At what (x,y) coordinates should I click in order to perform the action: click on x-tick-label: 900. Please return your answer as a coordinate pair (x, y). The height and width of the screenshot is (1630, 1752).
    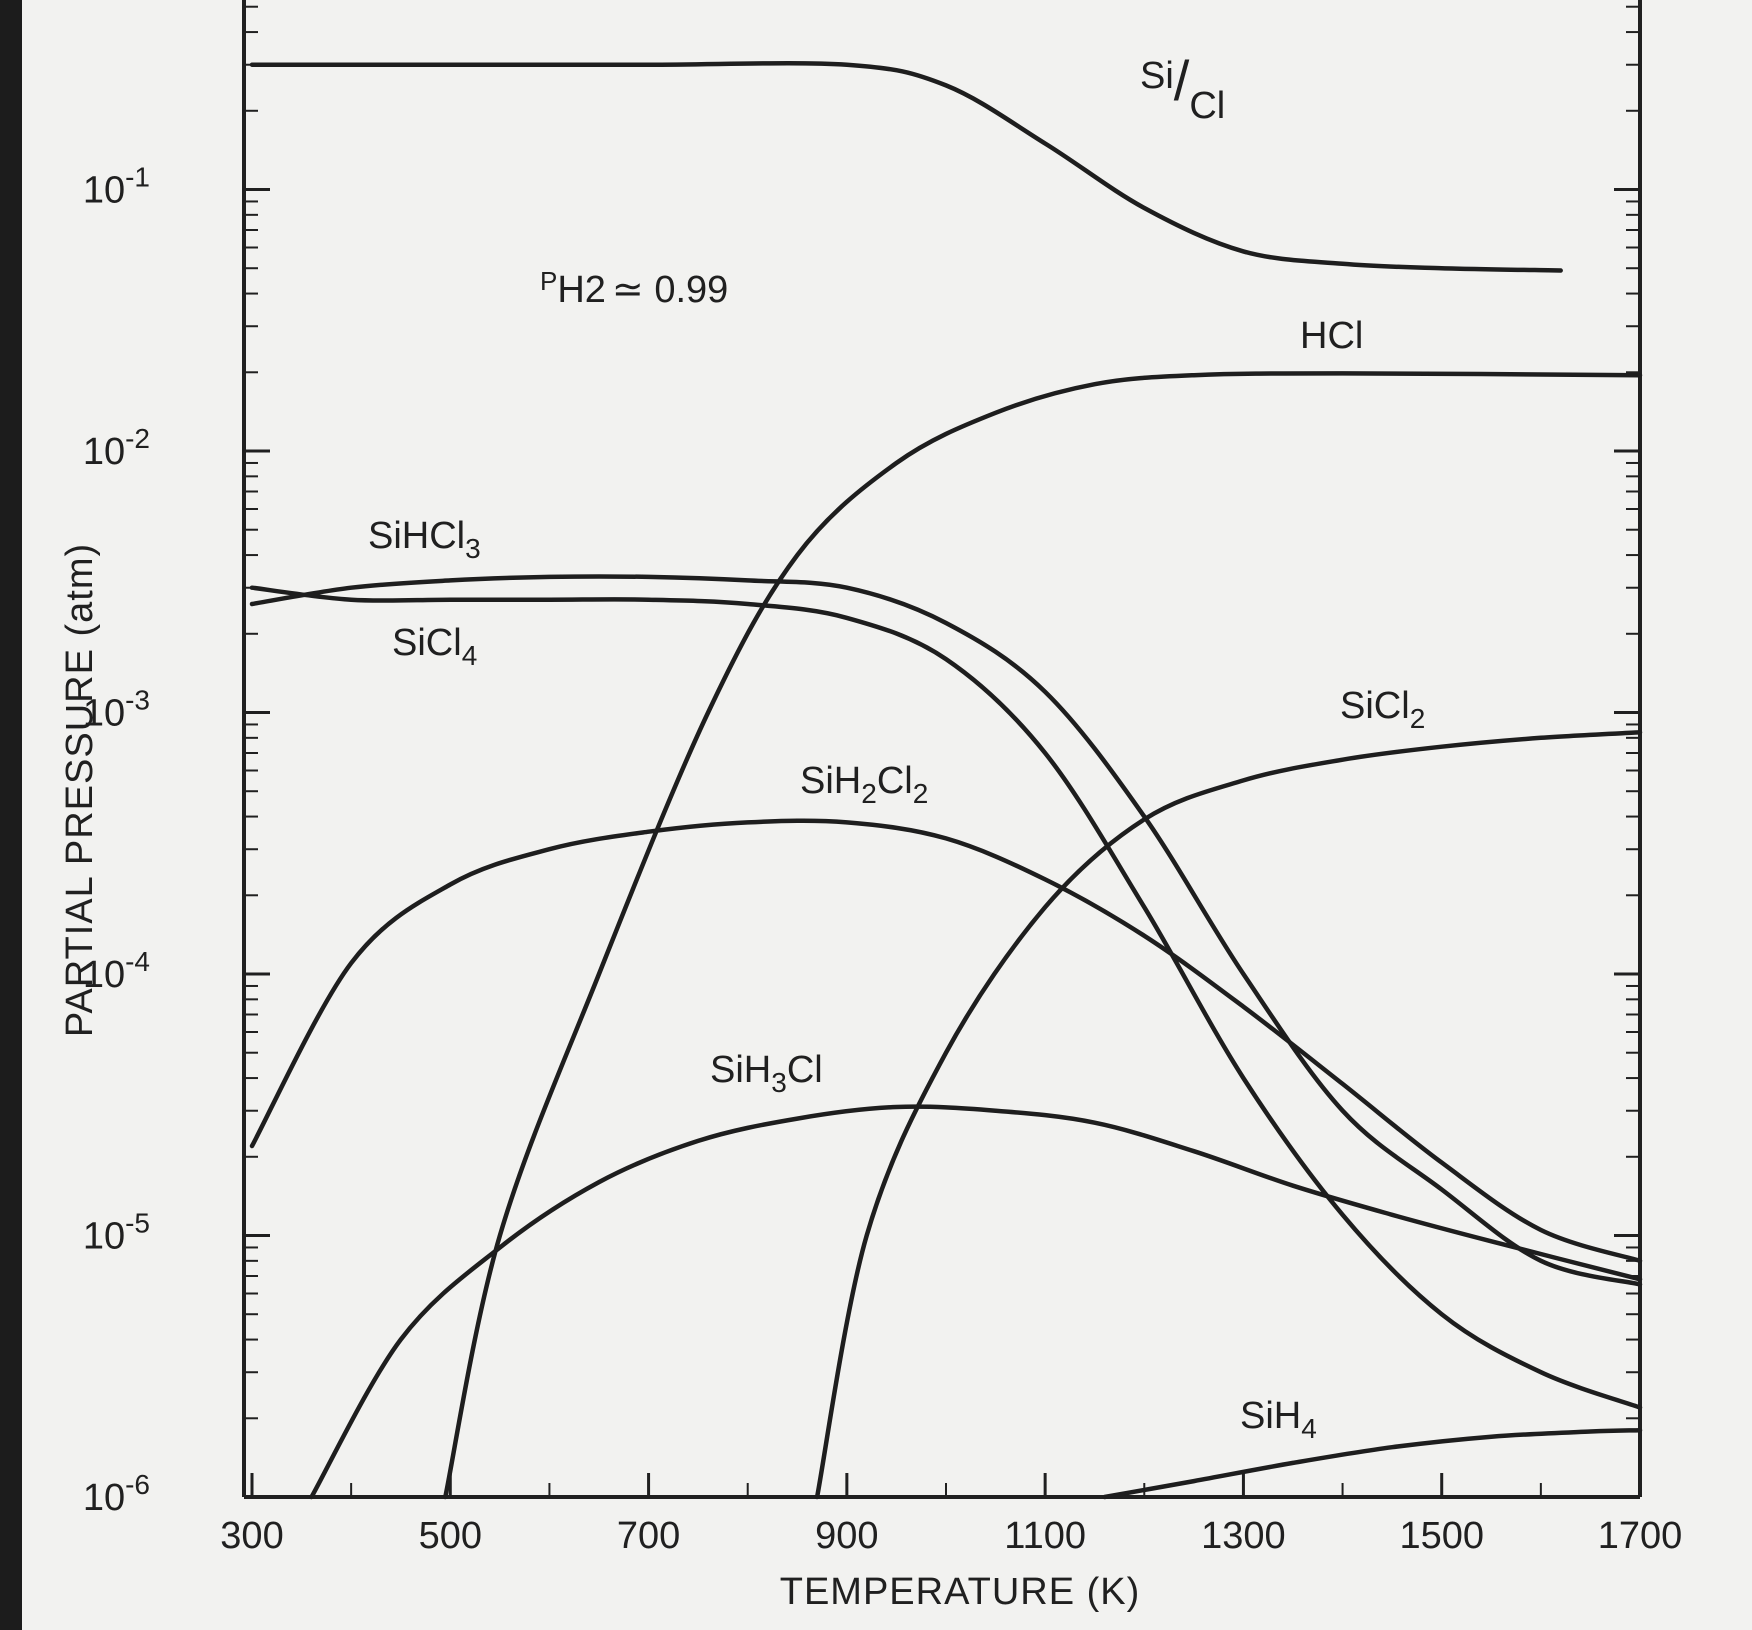
    Looking at the image, I should click on (846, 1536).